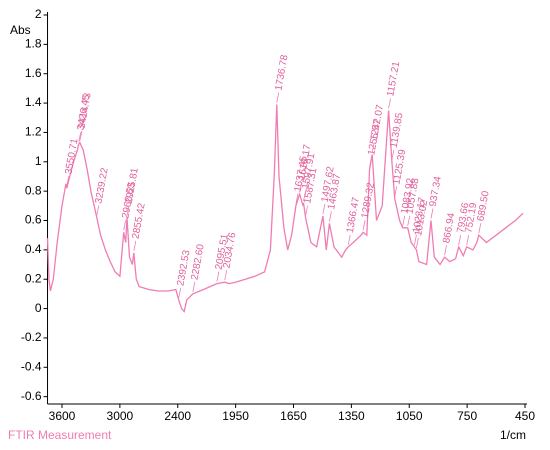 The image size is (550, 450). I want to click on x-axis-label: 1/cm, so click(513, 435).